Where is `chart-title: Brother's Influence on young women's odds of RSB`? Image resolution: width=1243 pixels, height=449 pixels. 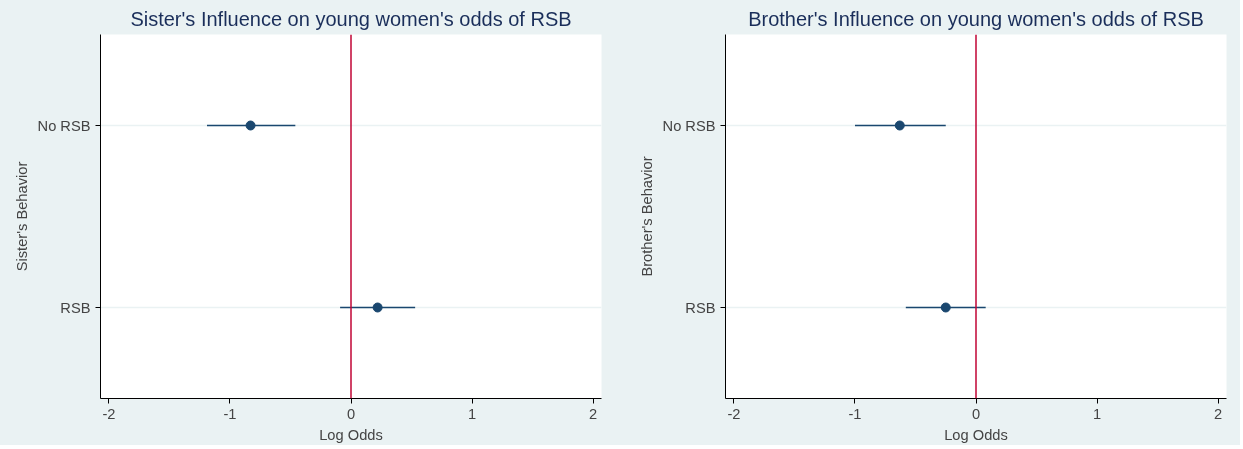
chart-title: Brother's Influence on young women's odds of RSB is located at coordinates (976, 18).